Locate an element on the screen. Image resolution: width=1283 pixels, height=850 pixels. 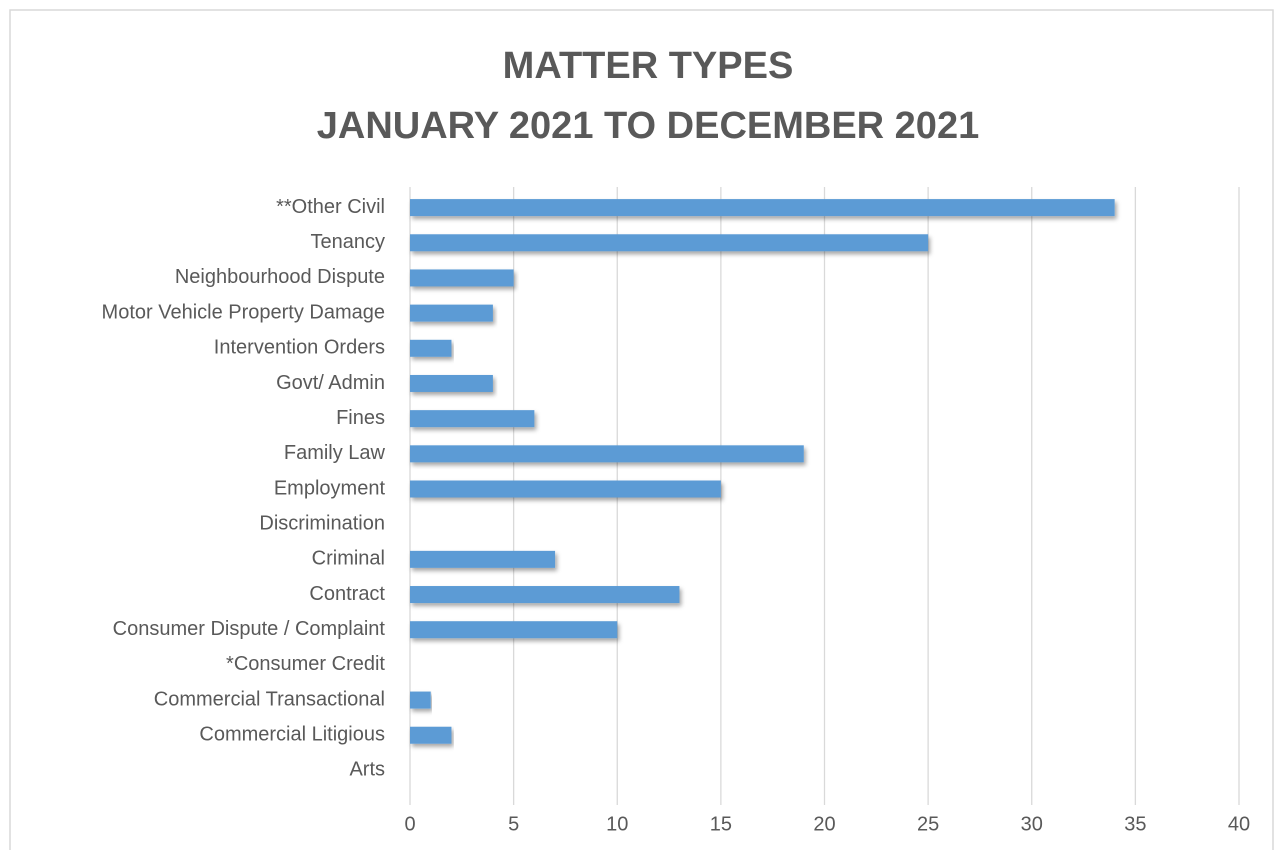
x-tick-label: 25 is located at coordinates (928, 824).